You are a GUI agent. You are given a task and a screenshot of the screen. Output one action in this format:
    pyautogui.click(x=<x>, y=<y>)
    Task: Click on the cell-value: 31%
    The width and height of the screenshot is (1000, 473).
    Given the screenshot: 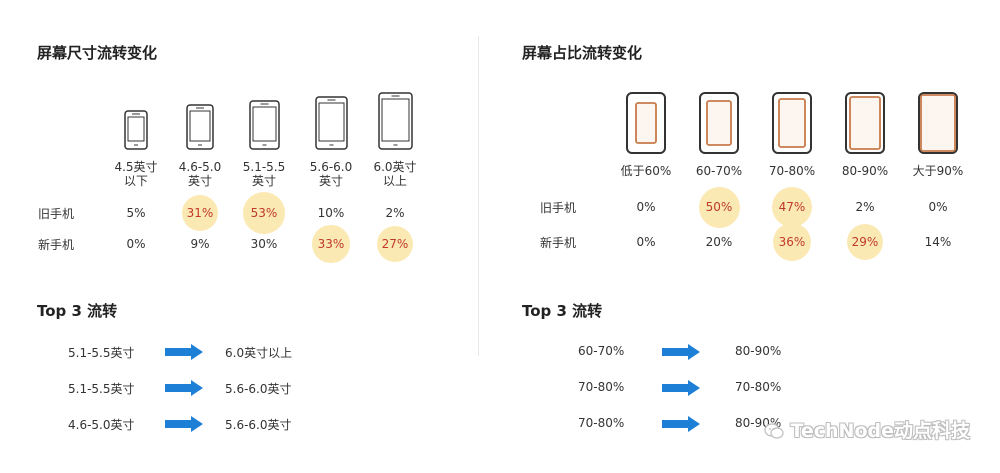 What is the action you would take?
    pyautogui.click(x=200, y=213)
    